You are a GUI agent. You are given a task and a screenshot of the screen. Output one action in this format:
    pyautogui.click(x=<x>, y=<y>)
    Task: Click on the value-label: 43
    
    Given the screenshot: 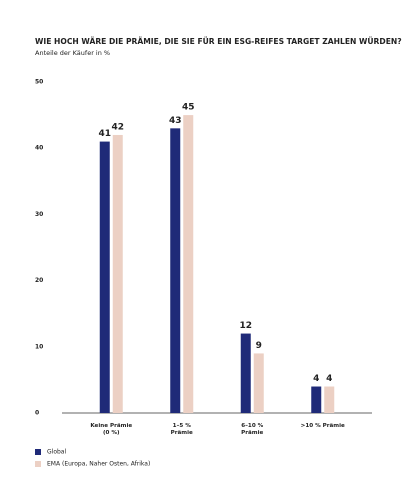 What is the action you would take?
    pyautogui.click(x=175, y=121)
    